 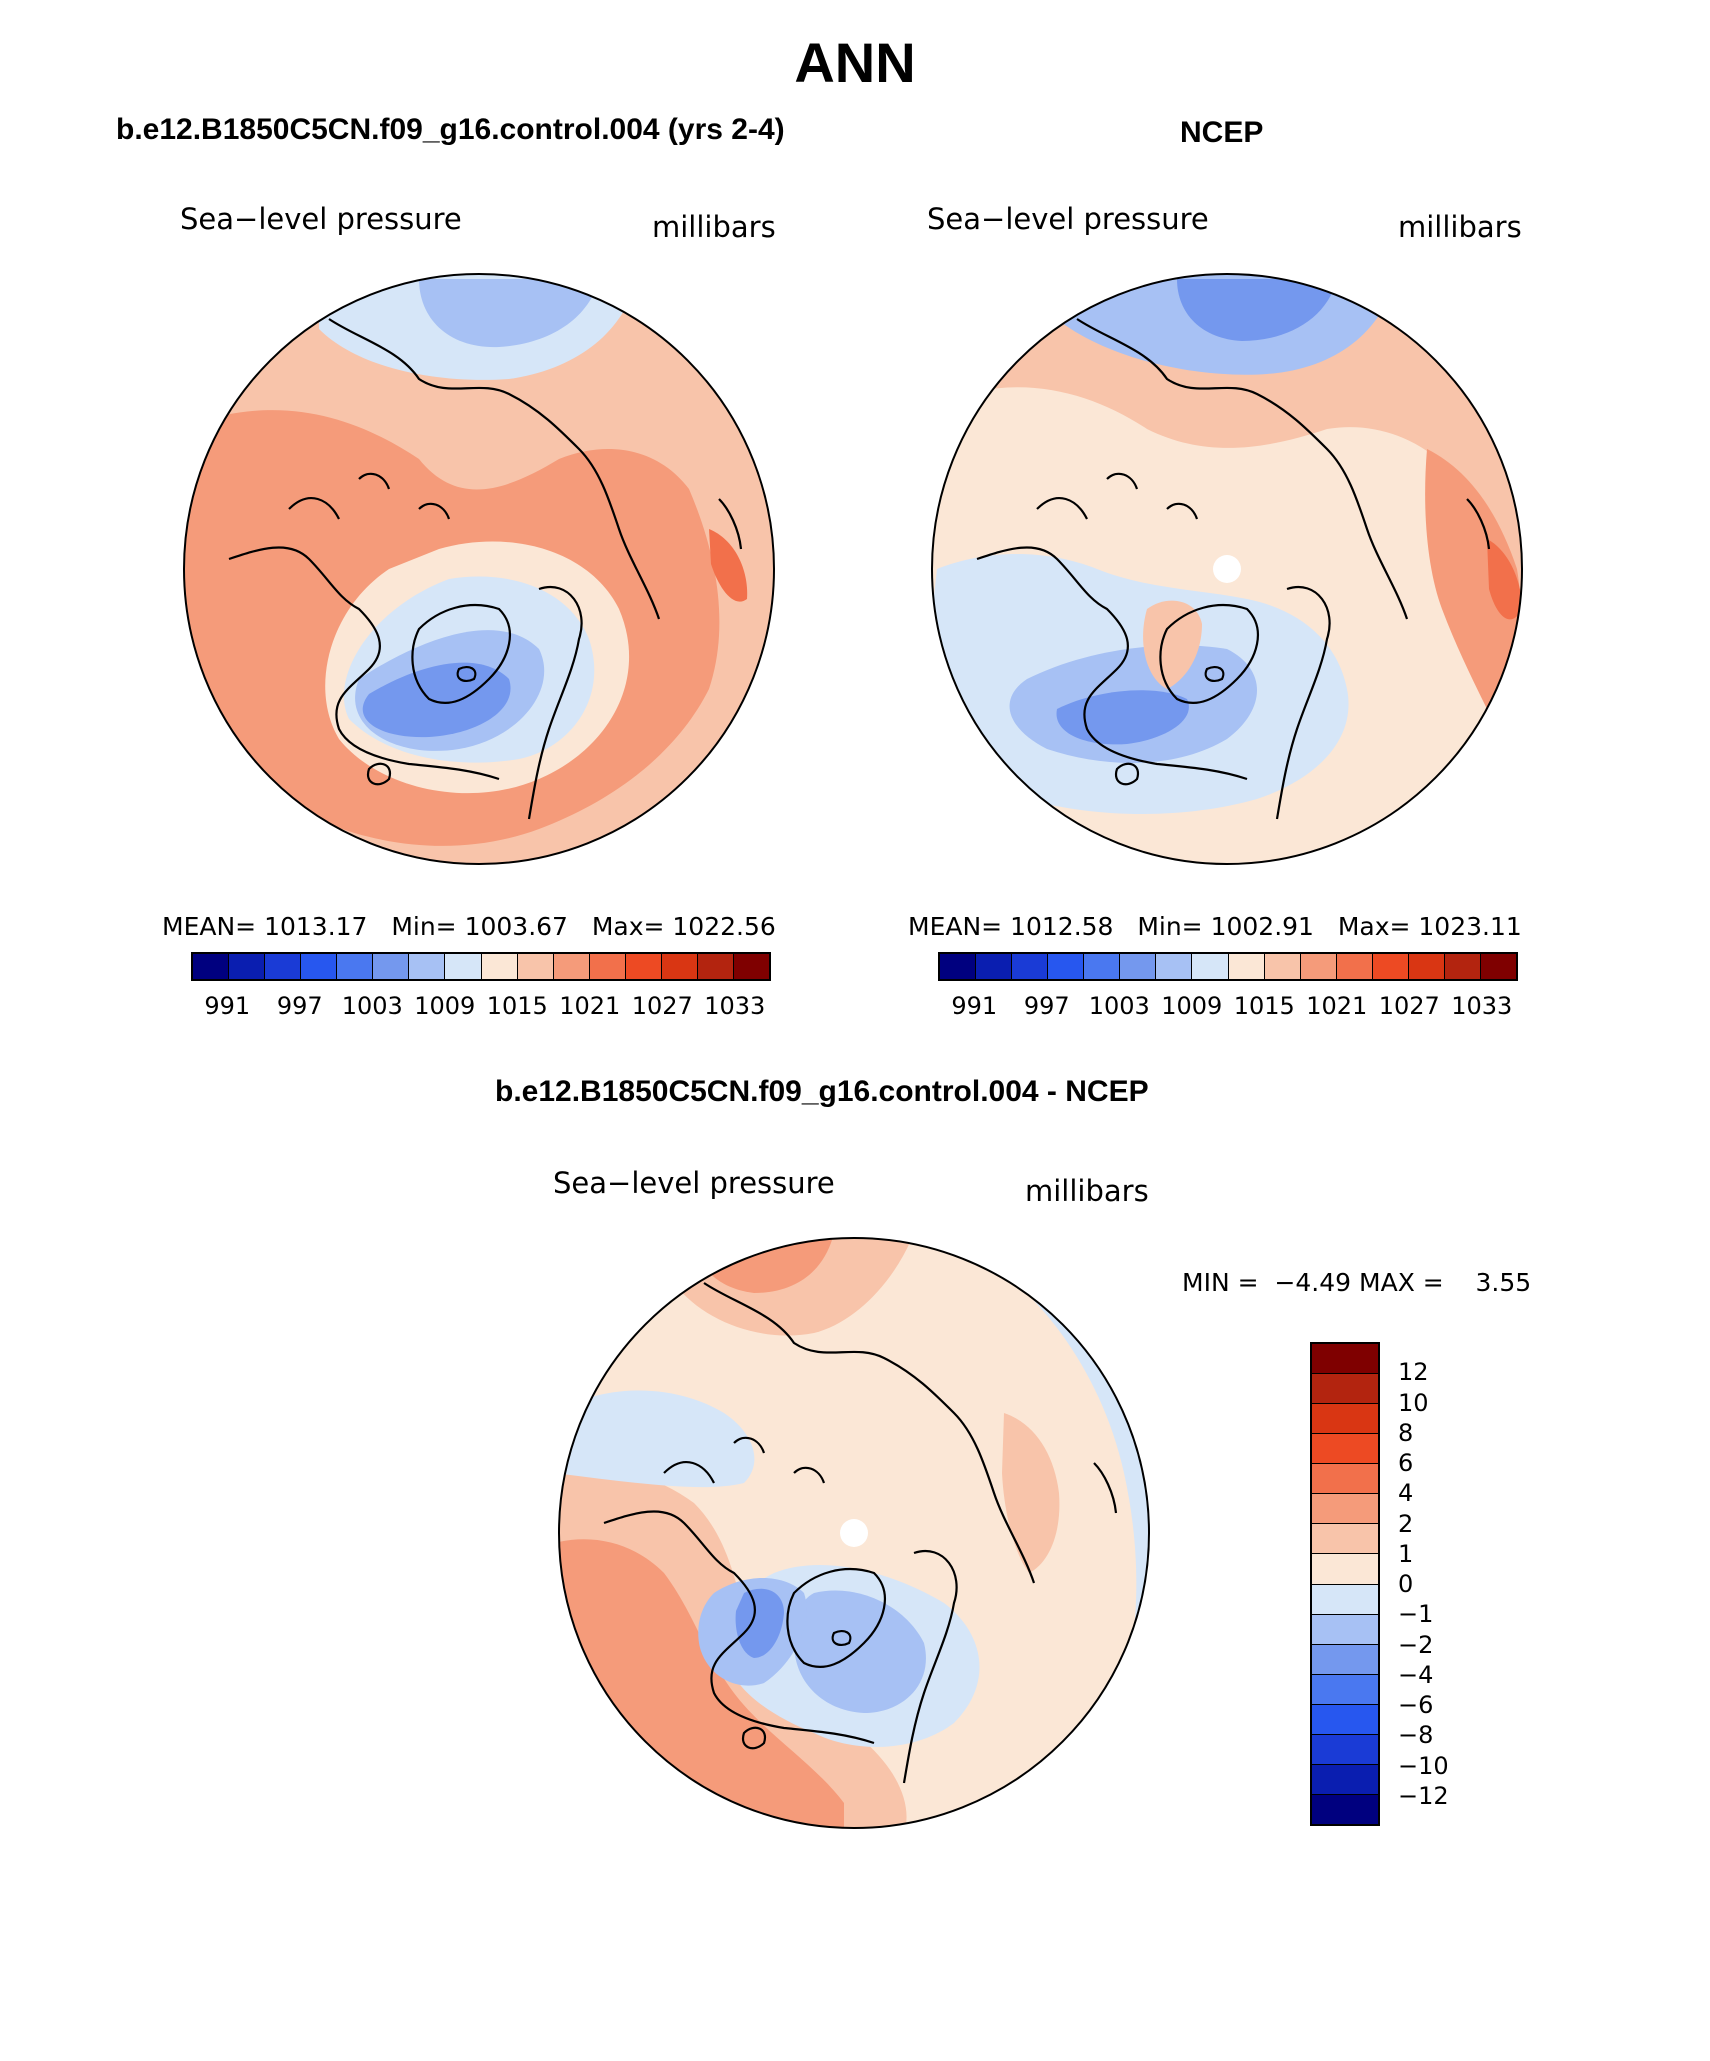 I want to click on diff-colorbar-label: −8, so click(x=1416, y=1735).